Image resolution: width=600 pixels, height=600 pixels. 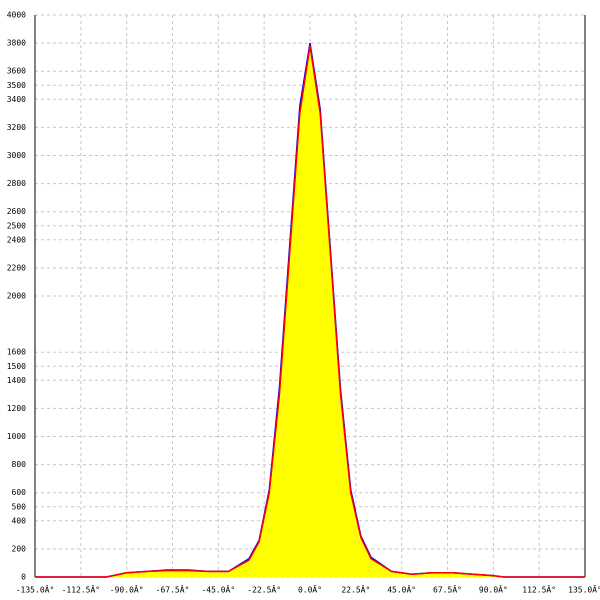 What do you see at coordinates (447, 589) in the screenshot?
I see `x-tick-label: 67.5Â°` at bounding box center [447, 589].